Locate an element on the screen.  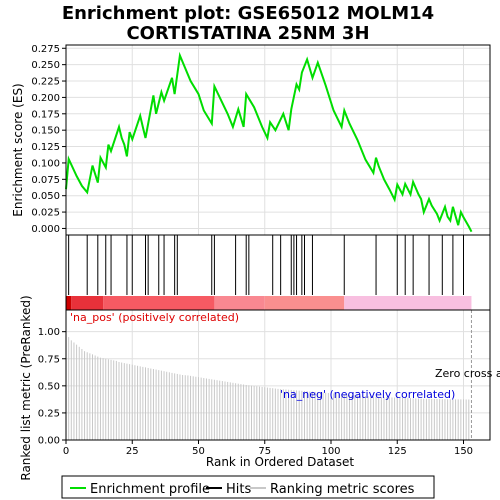
legend-hits-label: Hits is located at coordinates (238, 489).